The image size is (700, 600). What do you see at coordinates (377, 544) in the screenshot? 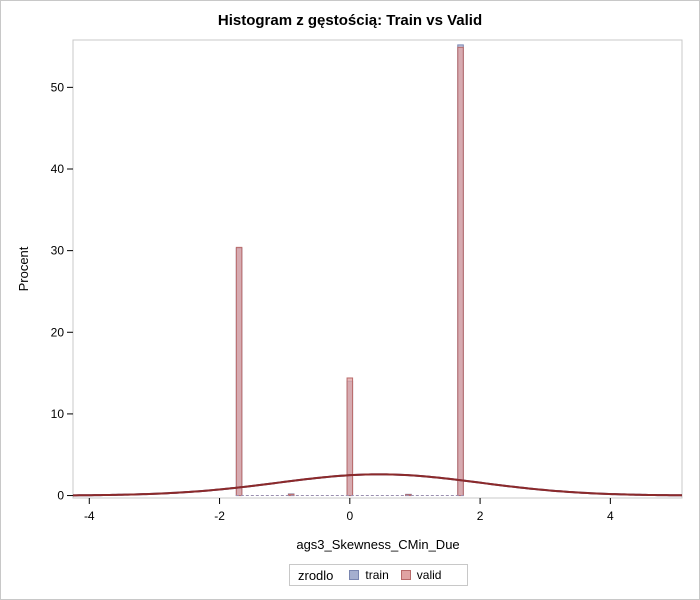
I see `x-axis-label: ags3_Skewness_CMin_Due` at bounding box center [377, 544].